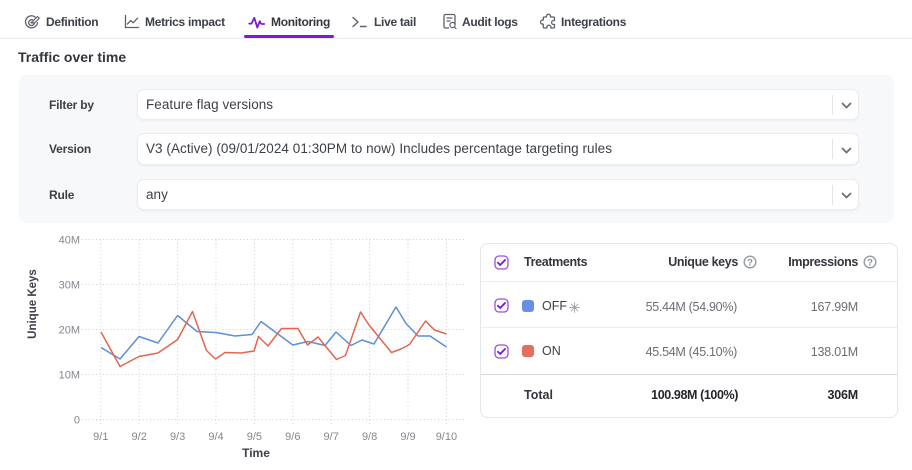 This screenshot has width=912, height=470. Describe the element at coordinates (256, 453) in the screenshot. I see `svg-text: Time` at that location.